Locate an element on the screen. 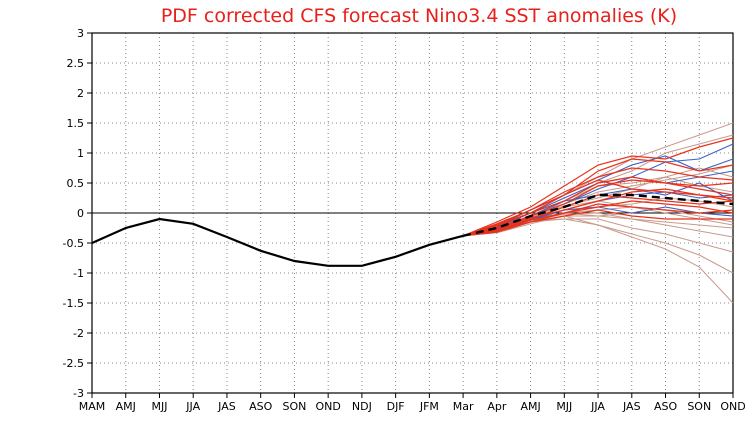  y-tick-label: 2.5 is located at coordinates (76, 63).